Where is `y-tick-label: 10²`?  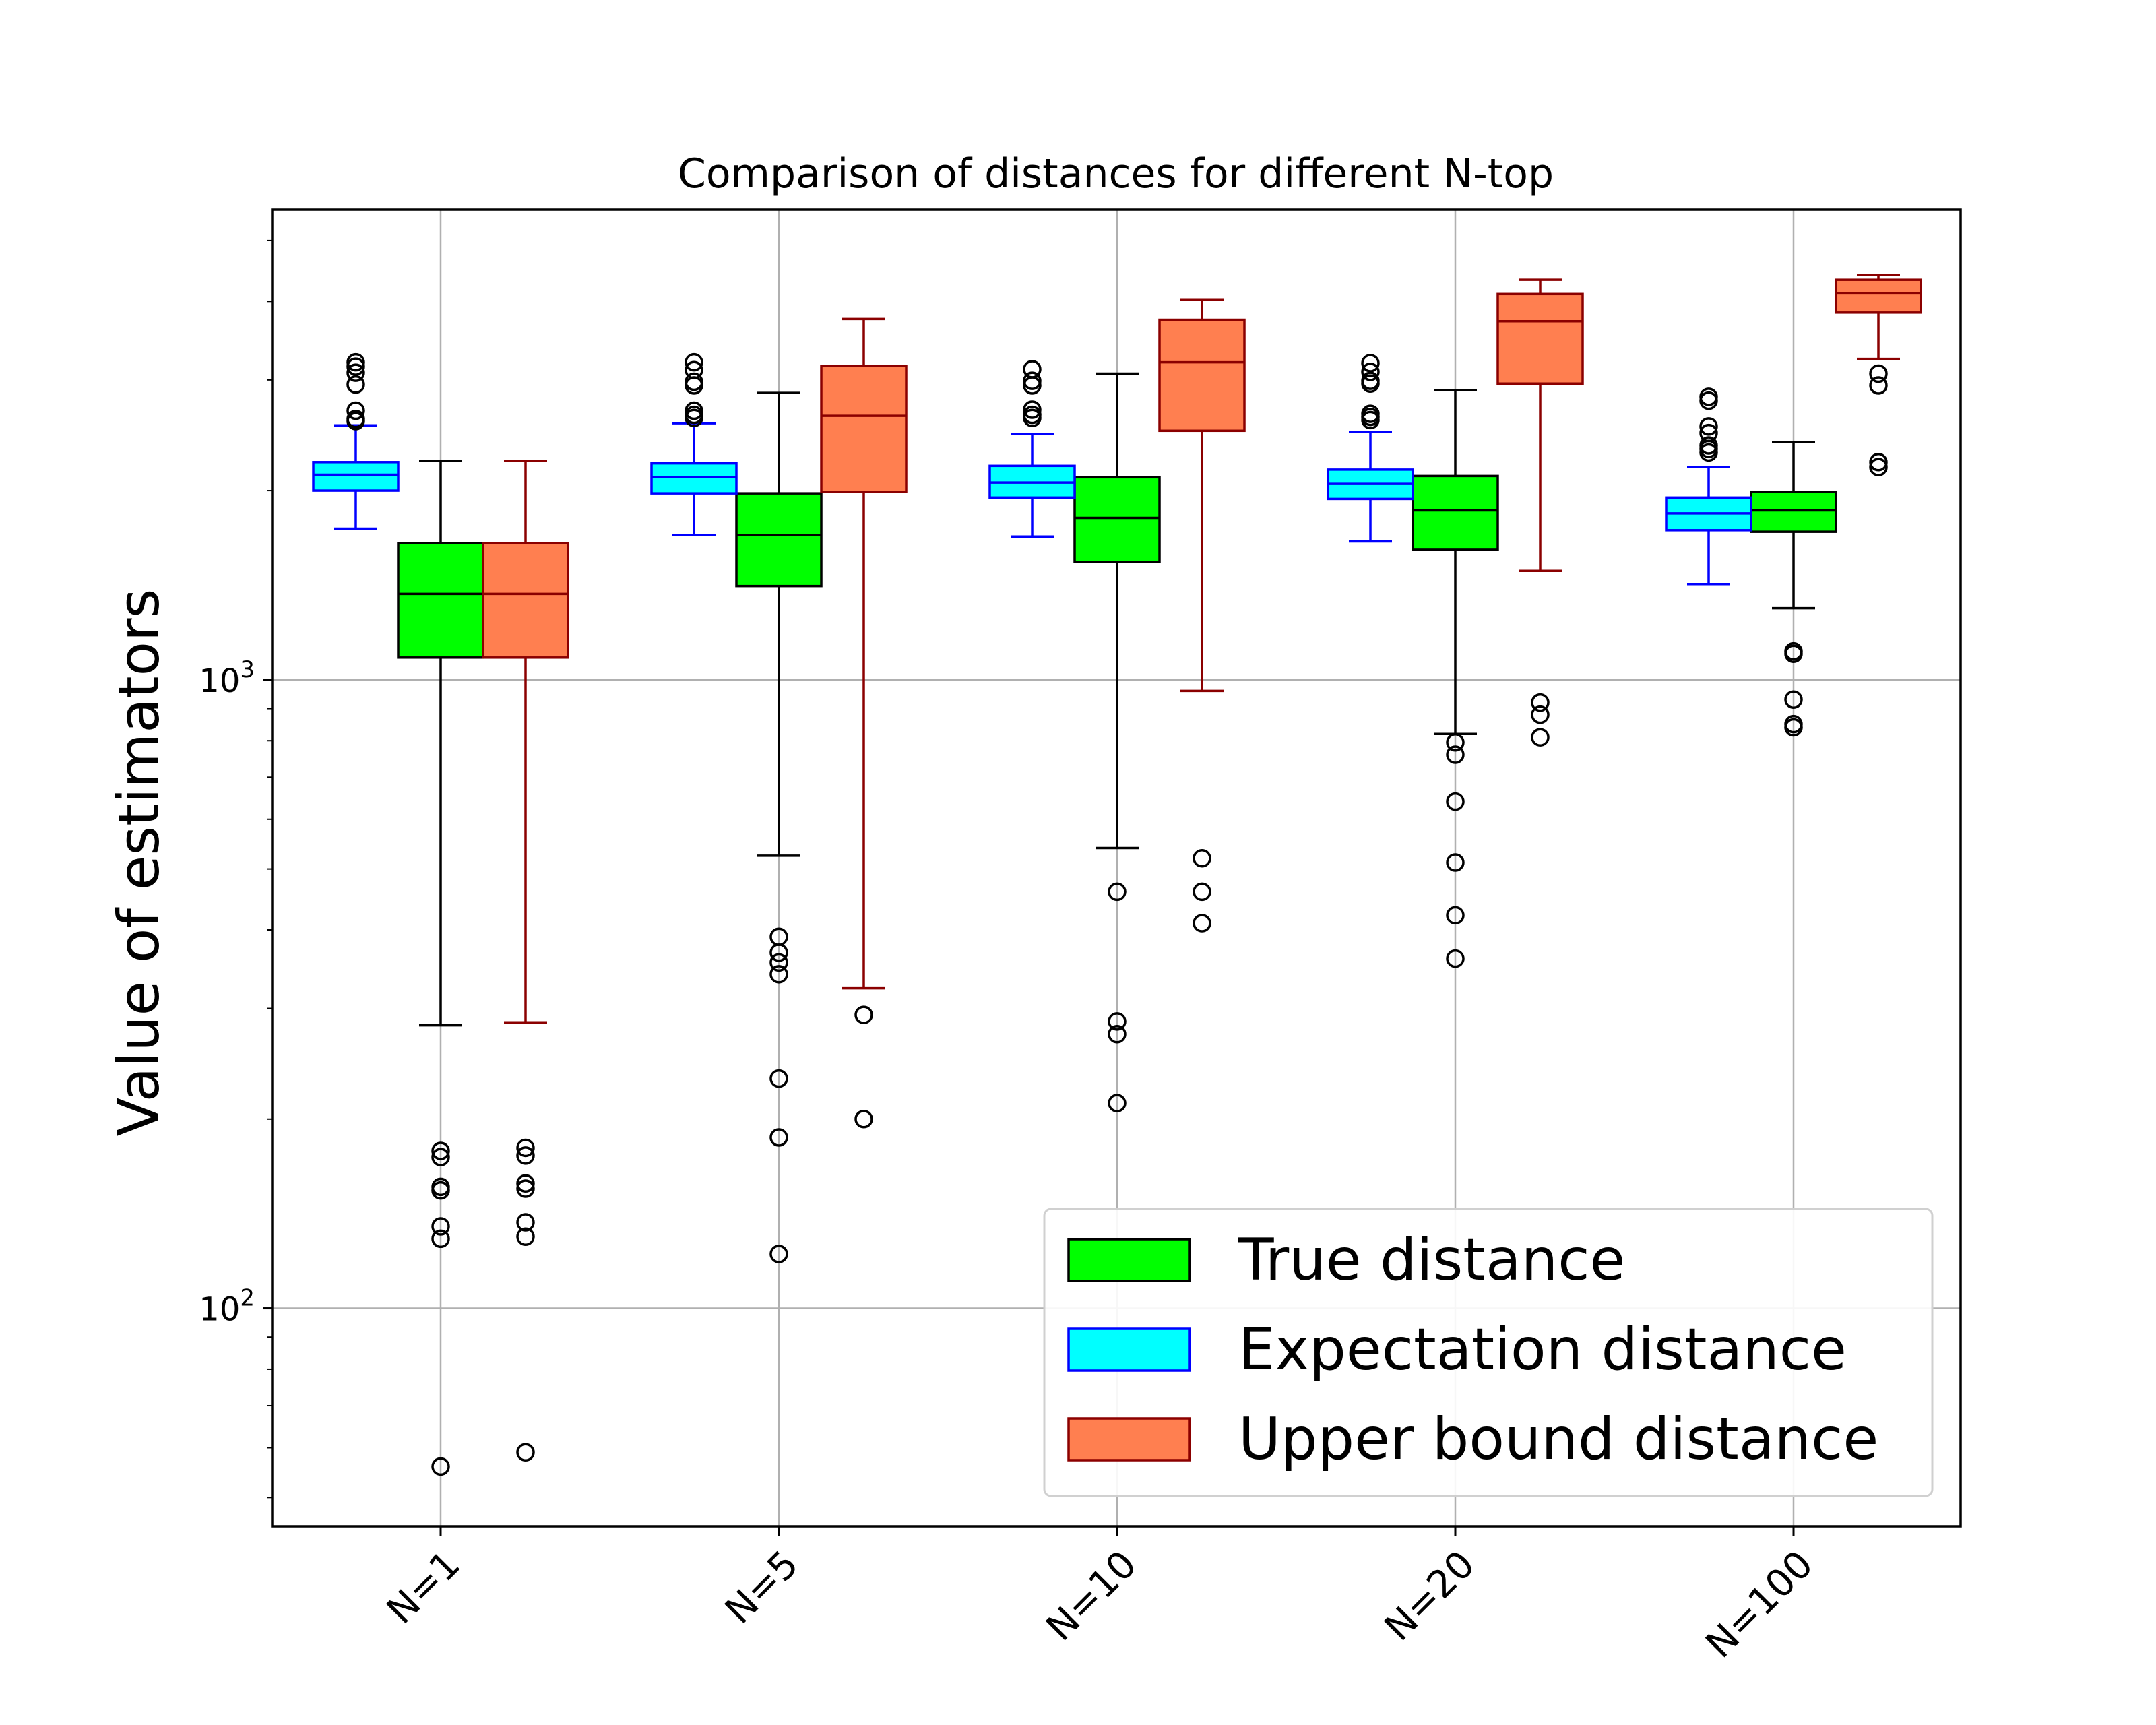 y-tick-label: 10² is located at coordinates (227, 1307).